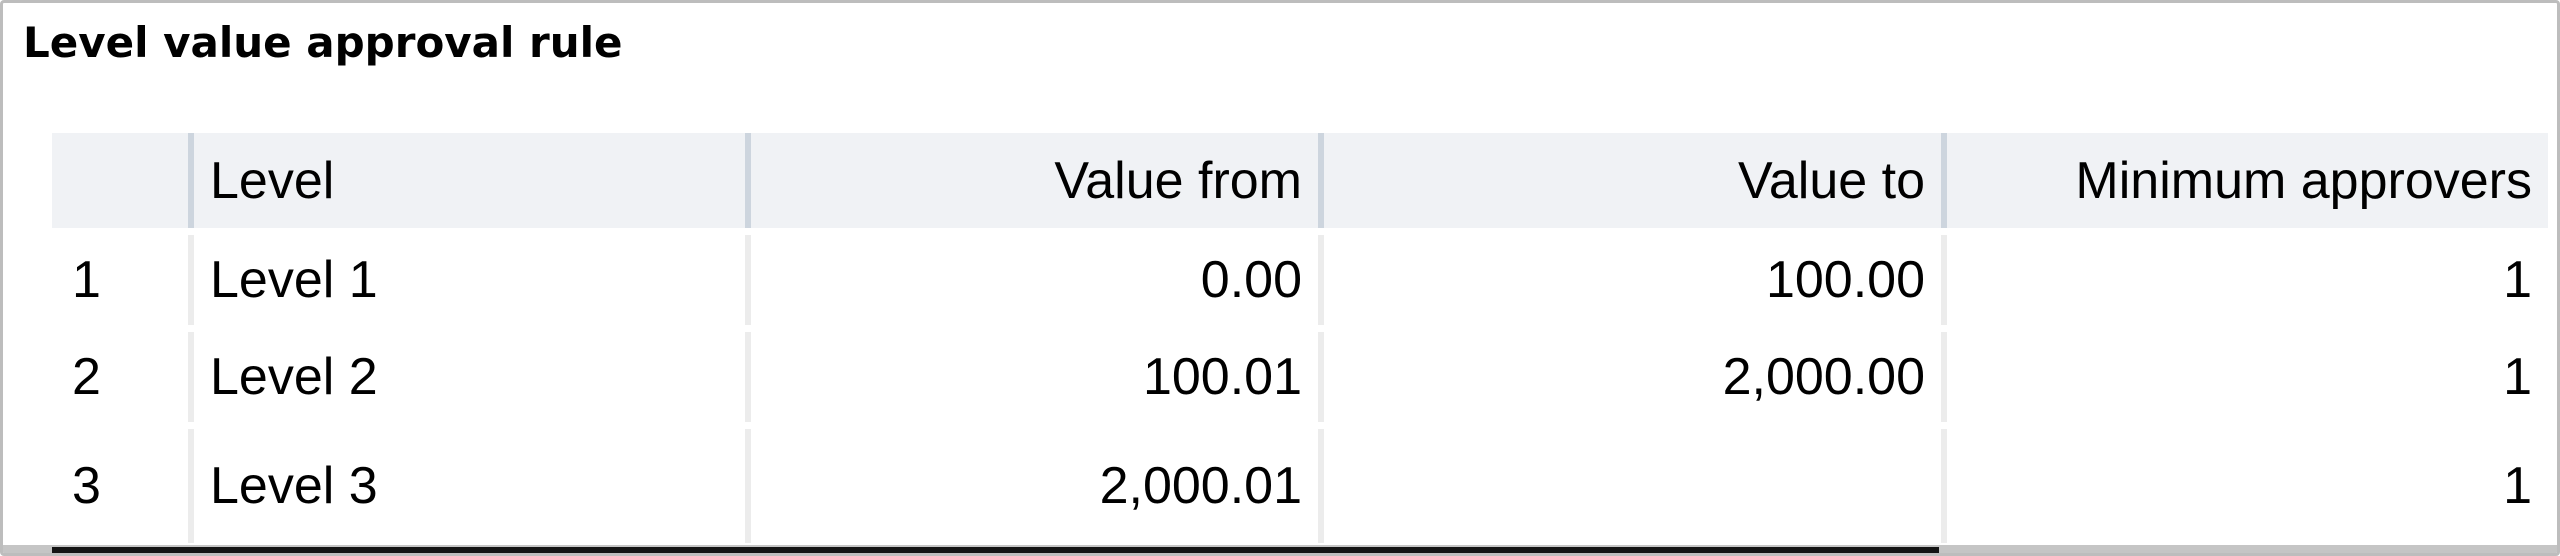 This screenshot has width=2560, height=556. I want to click on header-minimum-approvers: Minimum approvers, so click(2247, 180).